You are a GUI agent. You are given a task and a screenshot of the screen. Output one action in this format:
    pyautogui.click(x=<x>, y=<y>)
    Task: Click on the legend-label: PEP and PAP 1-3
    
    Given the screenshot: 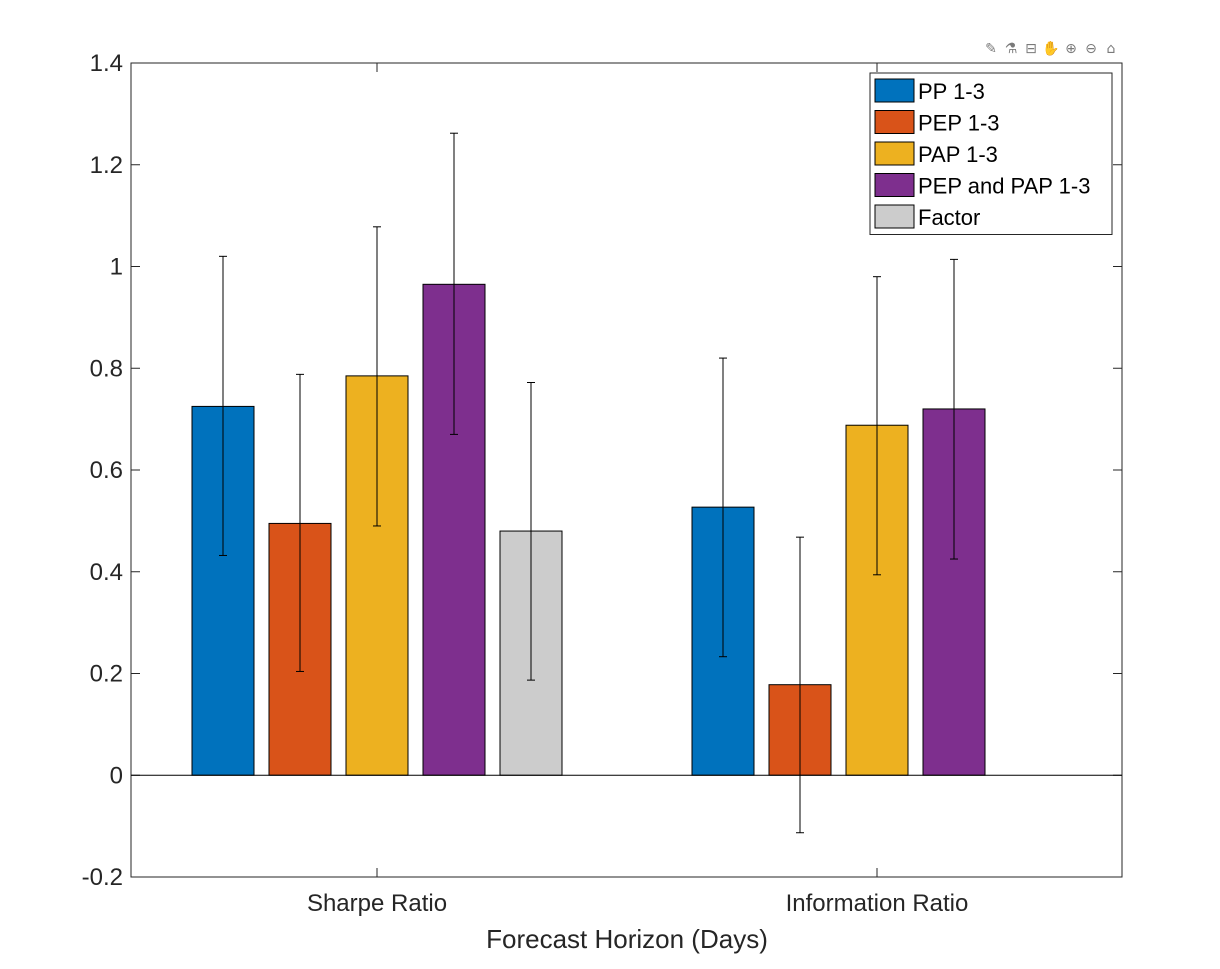 What is the action you would take?
    pyautogui.click(x=1004, y=186)
    